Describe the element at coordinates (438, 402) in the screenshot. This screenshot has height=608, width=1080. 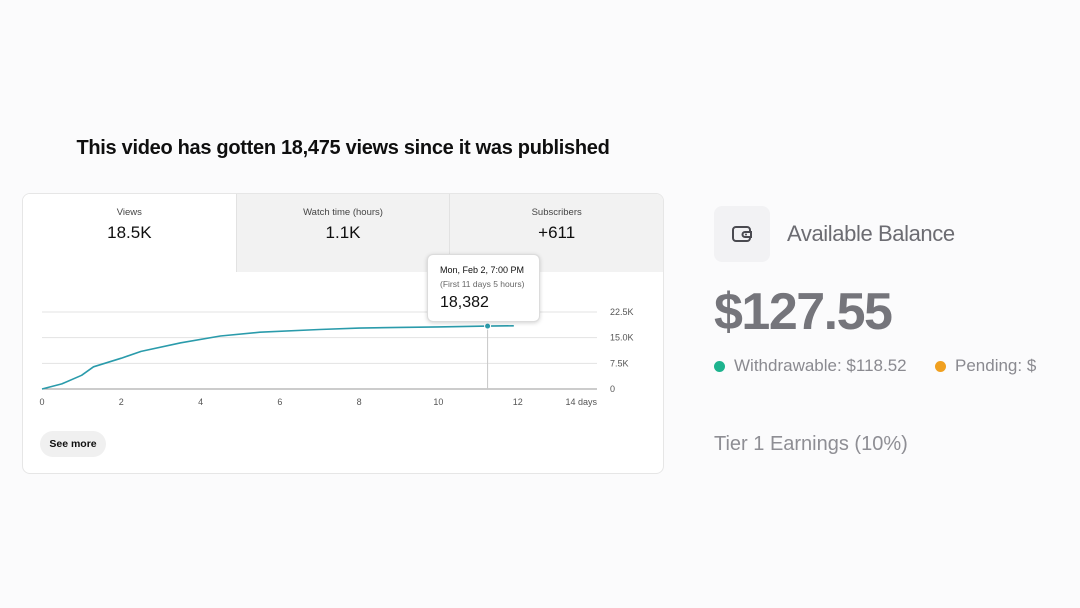
I see `x-tick-label: 10` at that location.